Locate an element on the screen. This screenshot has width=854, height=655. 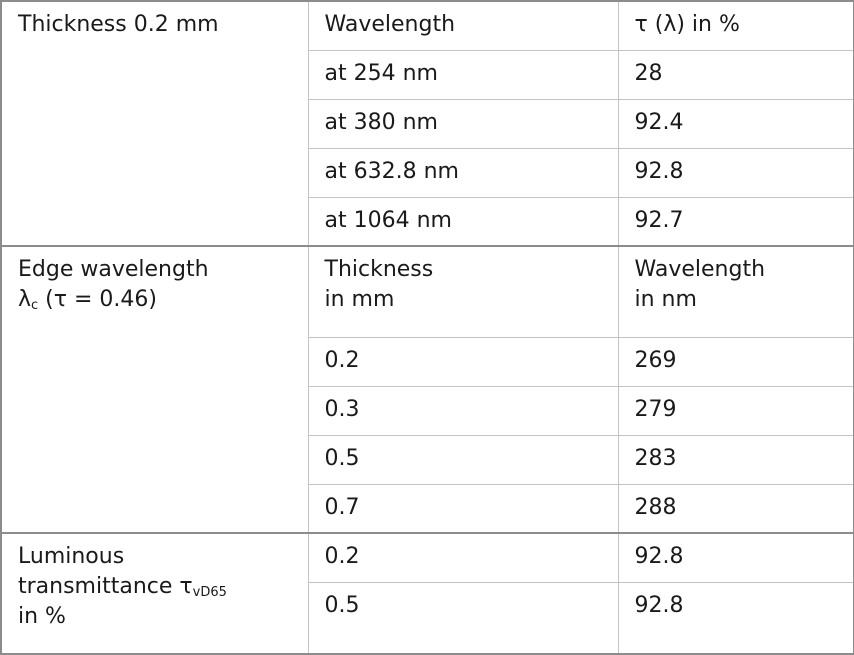
label-text: λ is located at coordinates (25, 299).